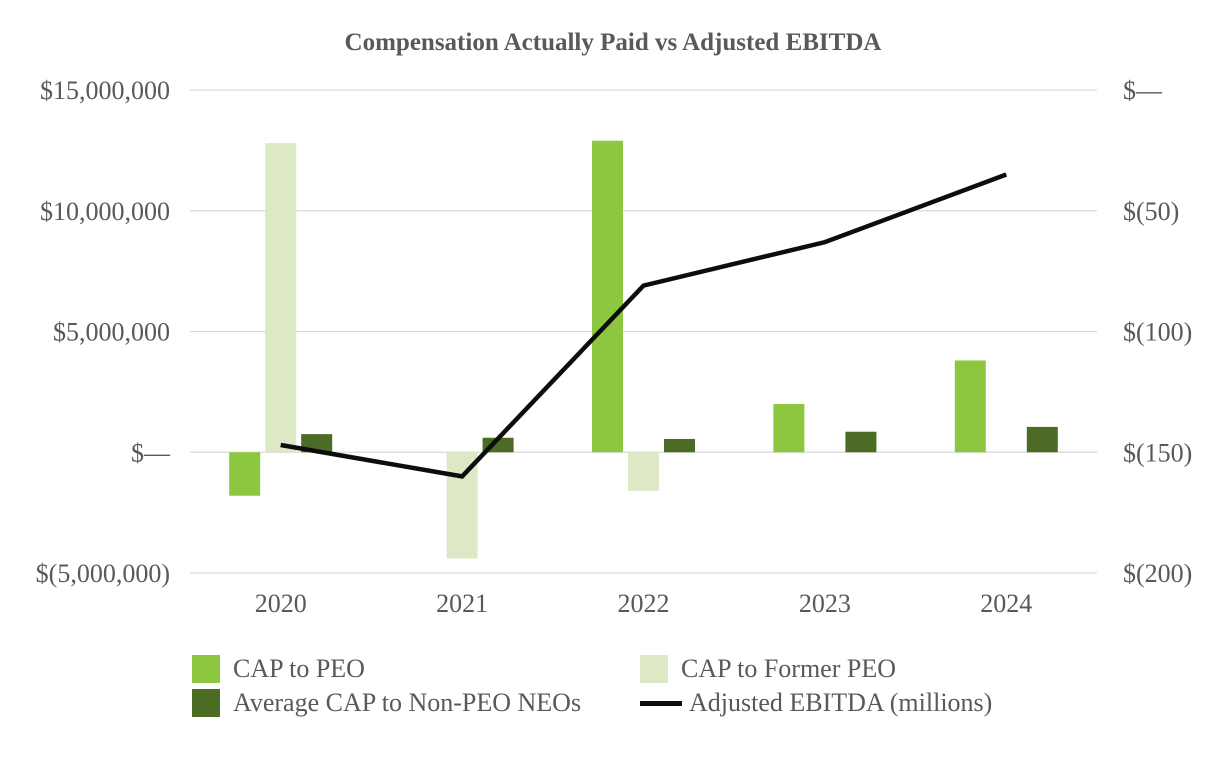 This screenshot has height=760, width=1226. Describe the element at coordinates (861, 442) in the screenshot. I see `bar-average-cap-to-non-peo-neos-2023` at that location.